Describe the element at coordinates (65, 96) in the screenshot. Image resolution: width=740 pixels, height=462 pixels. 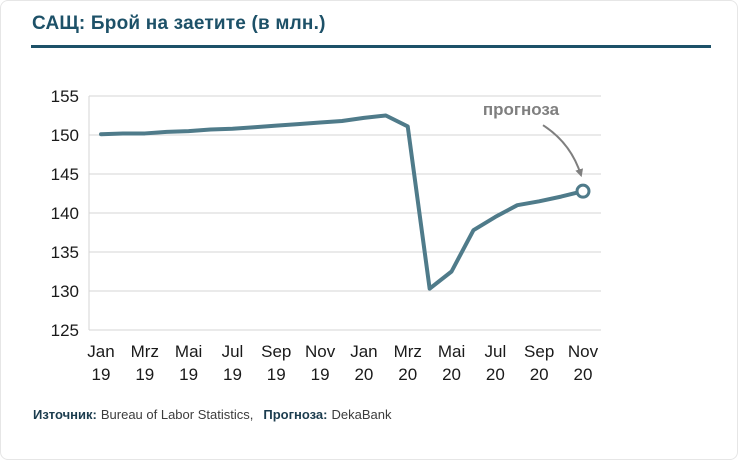
I see `y-axis-label: 155` at that location.